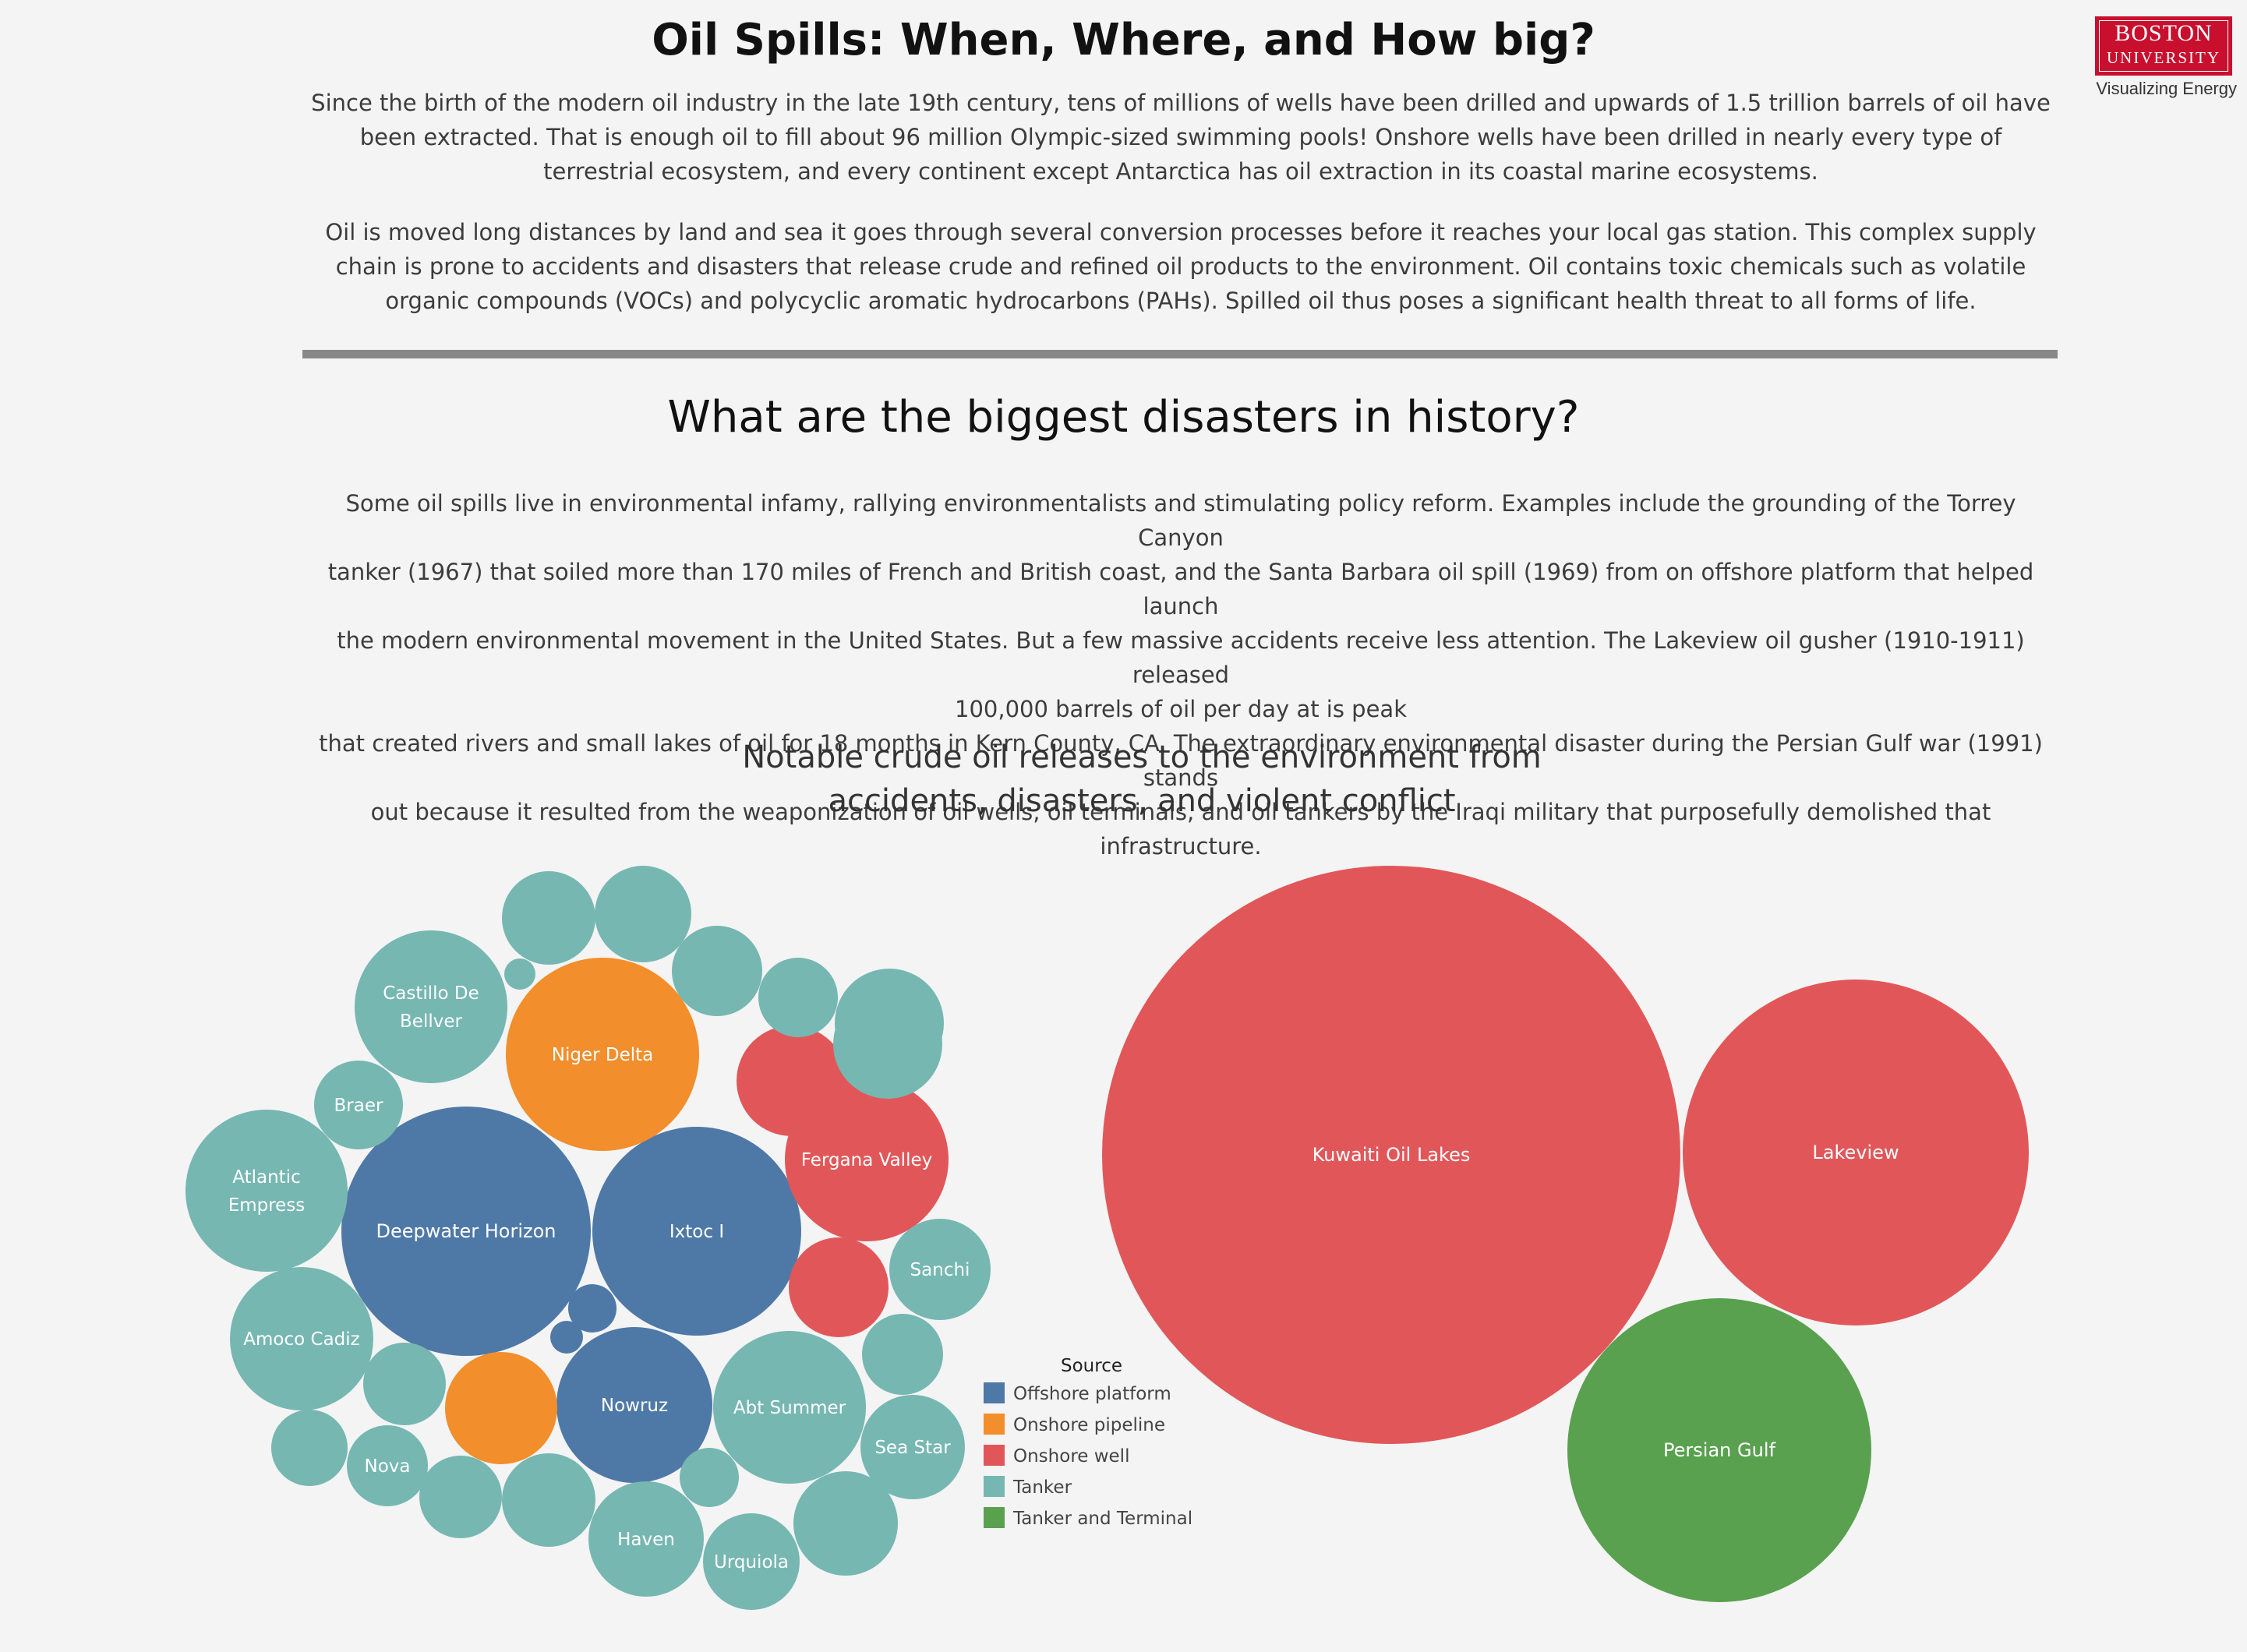 The width and height of the screenshot is (2247, 1652). I want to click on boston-university-logo: BOSTON UNIVERSITY, so click(2163, 46).